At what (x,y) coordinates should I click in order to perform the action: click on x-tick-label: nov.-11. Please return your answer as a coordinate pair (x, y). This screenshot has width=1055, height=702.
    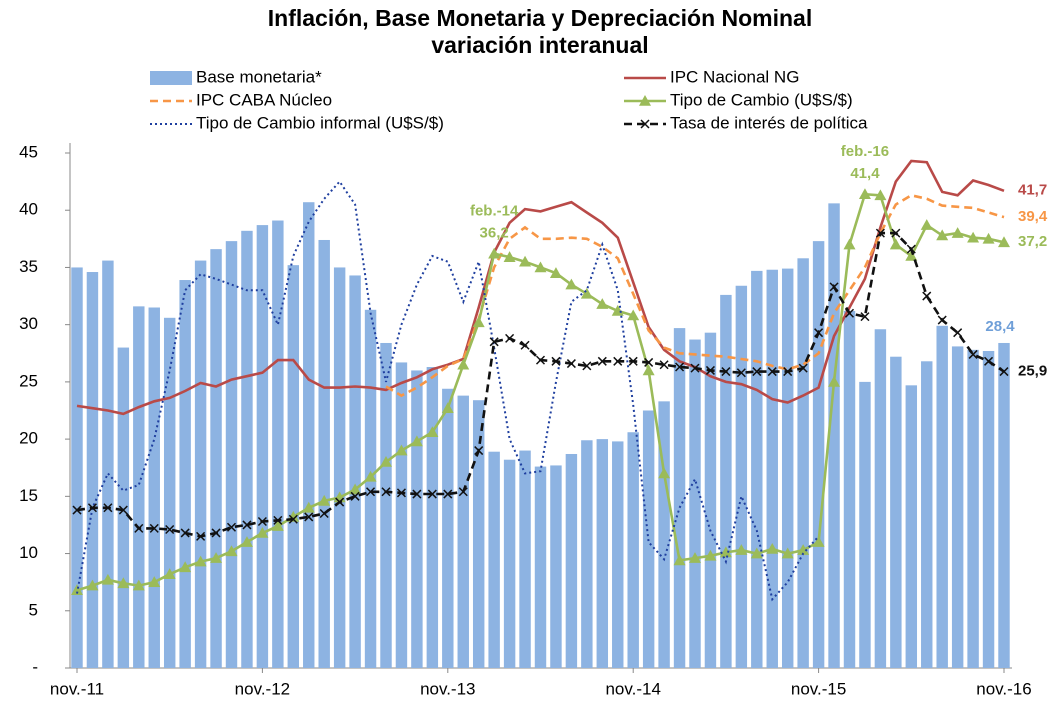
    Looking at the image, I should click on (77, 688).